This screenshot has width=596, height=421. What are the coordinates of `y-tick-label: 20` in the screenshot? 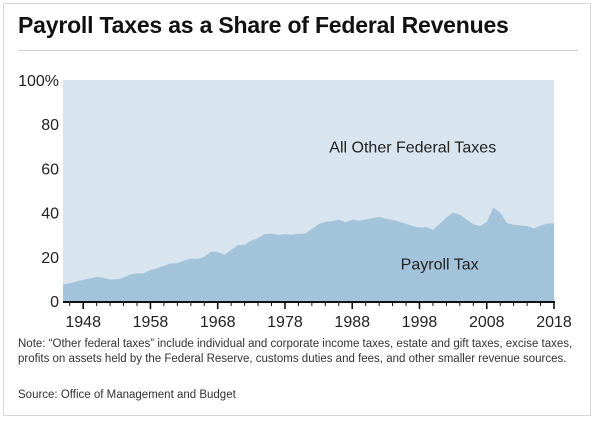 It's located at (50, 258).